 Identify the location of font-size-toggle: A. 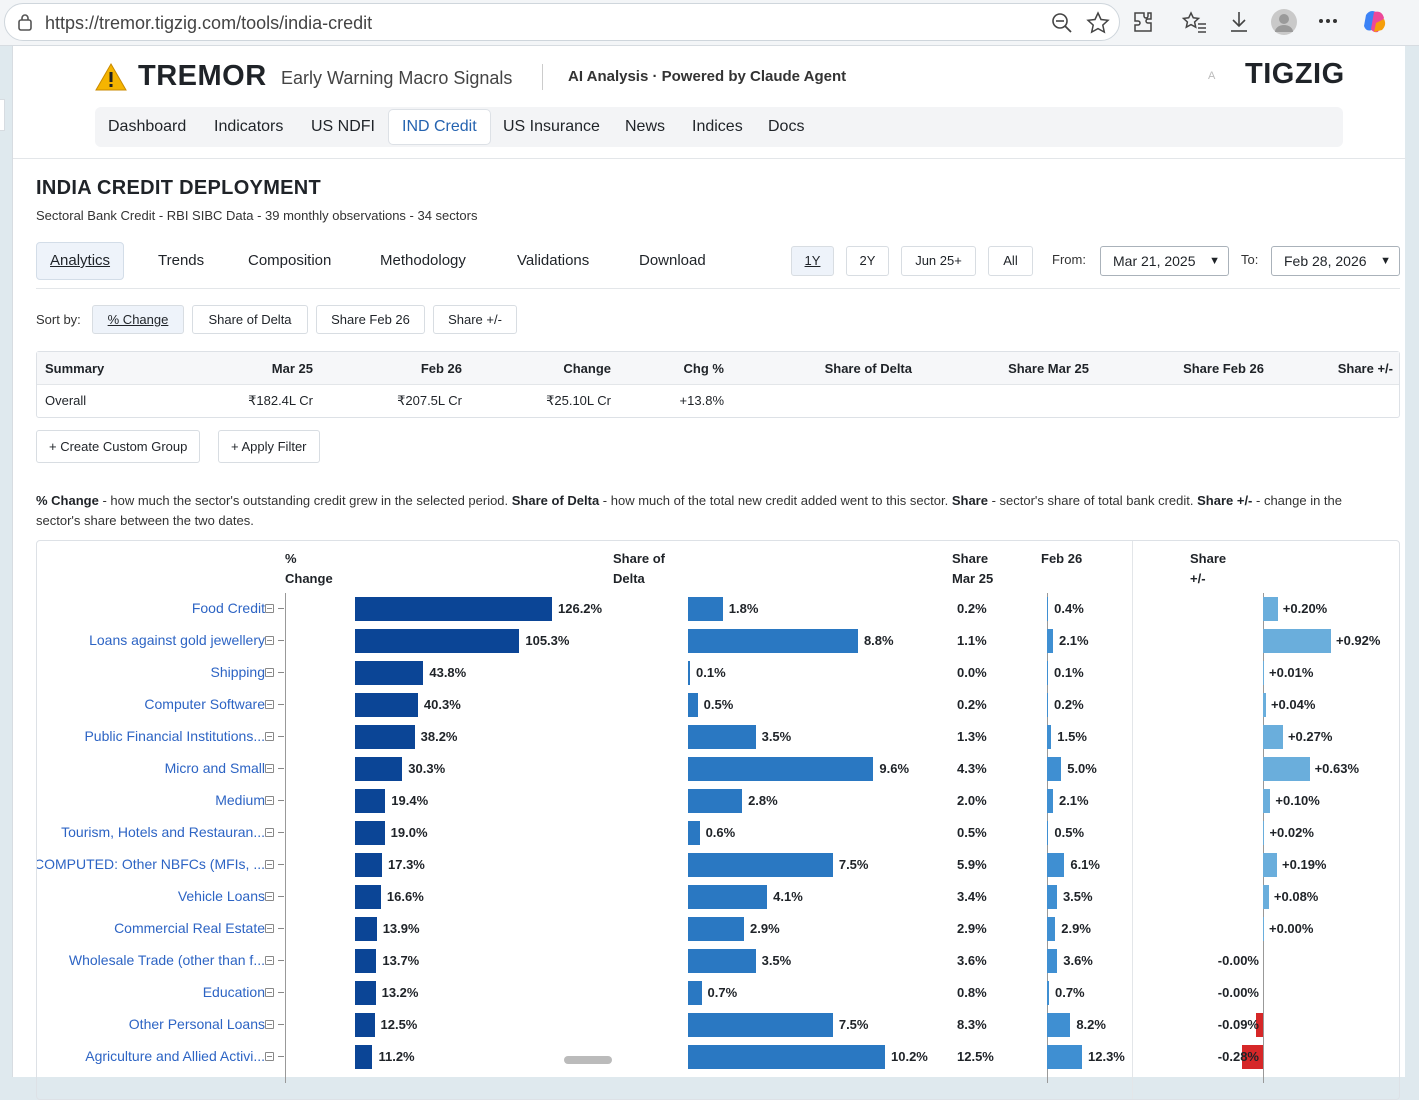
(1212, 76).